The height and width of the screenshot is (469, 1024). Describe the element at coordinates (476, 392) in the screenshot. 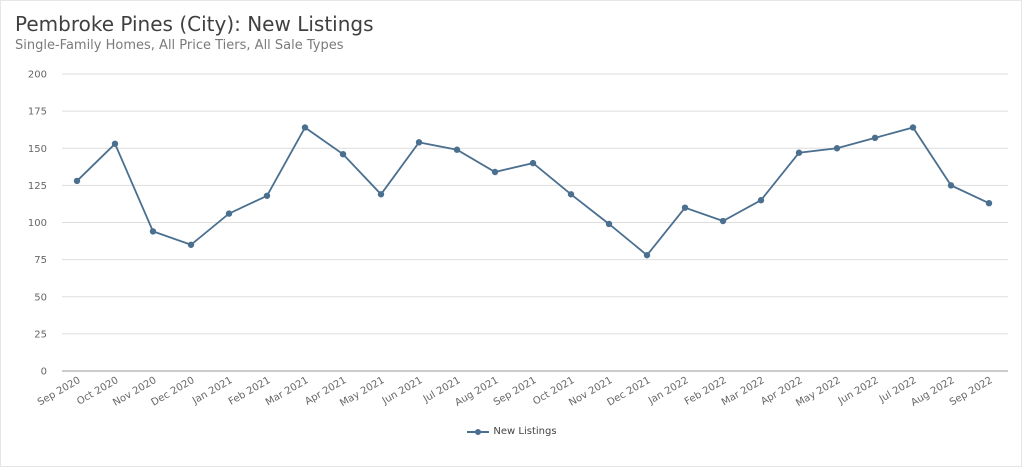

I see `x-tick-label: Aug 2021` at that location.